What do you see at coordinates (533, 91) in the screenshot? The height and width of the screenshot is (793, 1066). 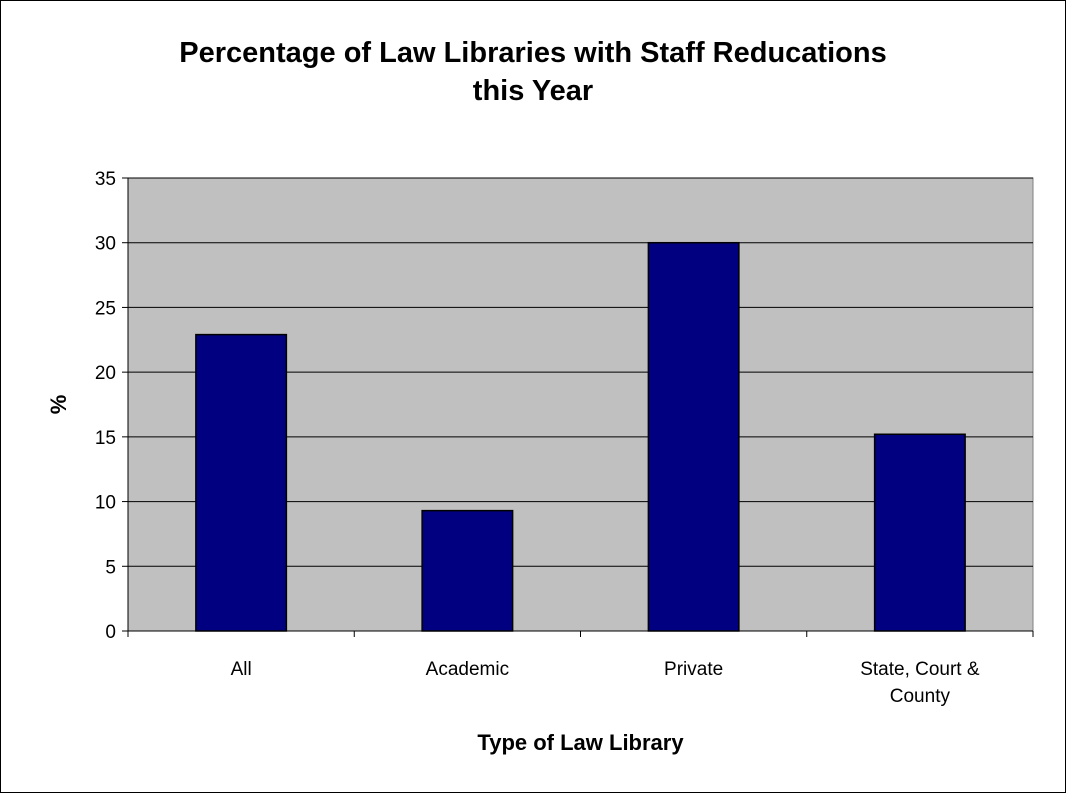 I see `chart-title-line-2: this Year` at bounding box center [533, 91].